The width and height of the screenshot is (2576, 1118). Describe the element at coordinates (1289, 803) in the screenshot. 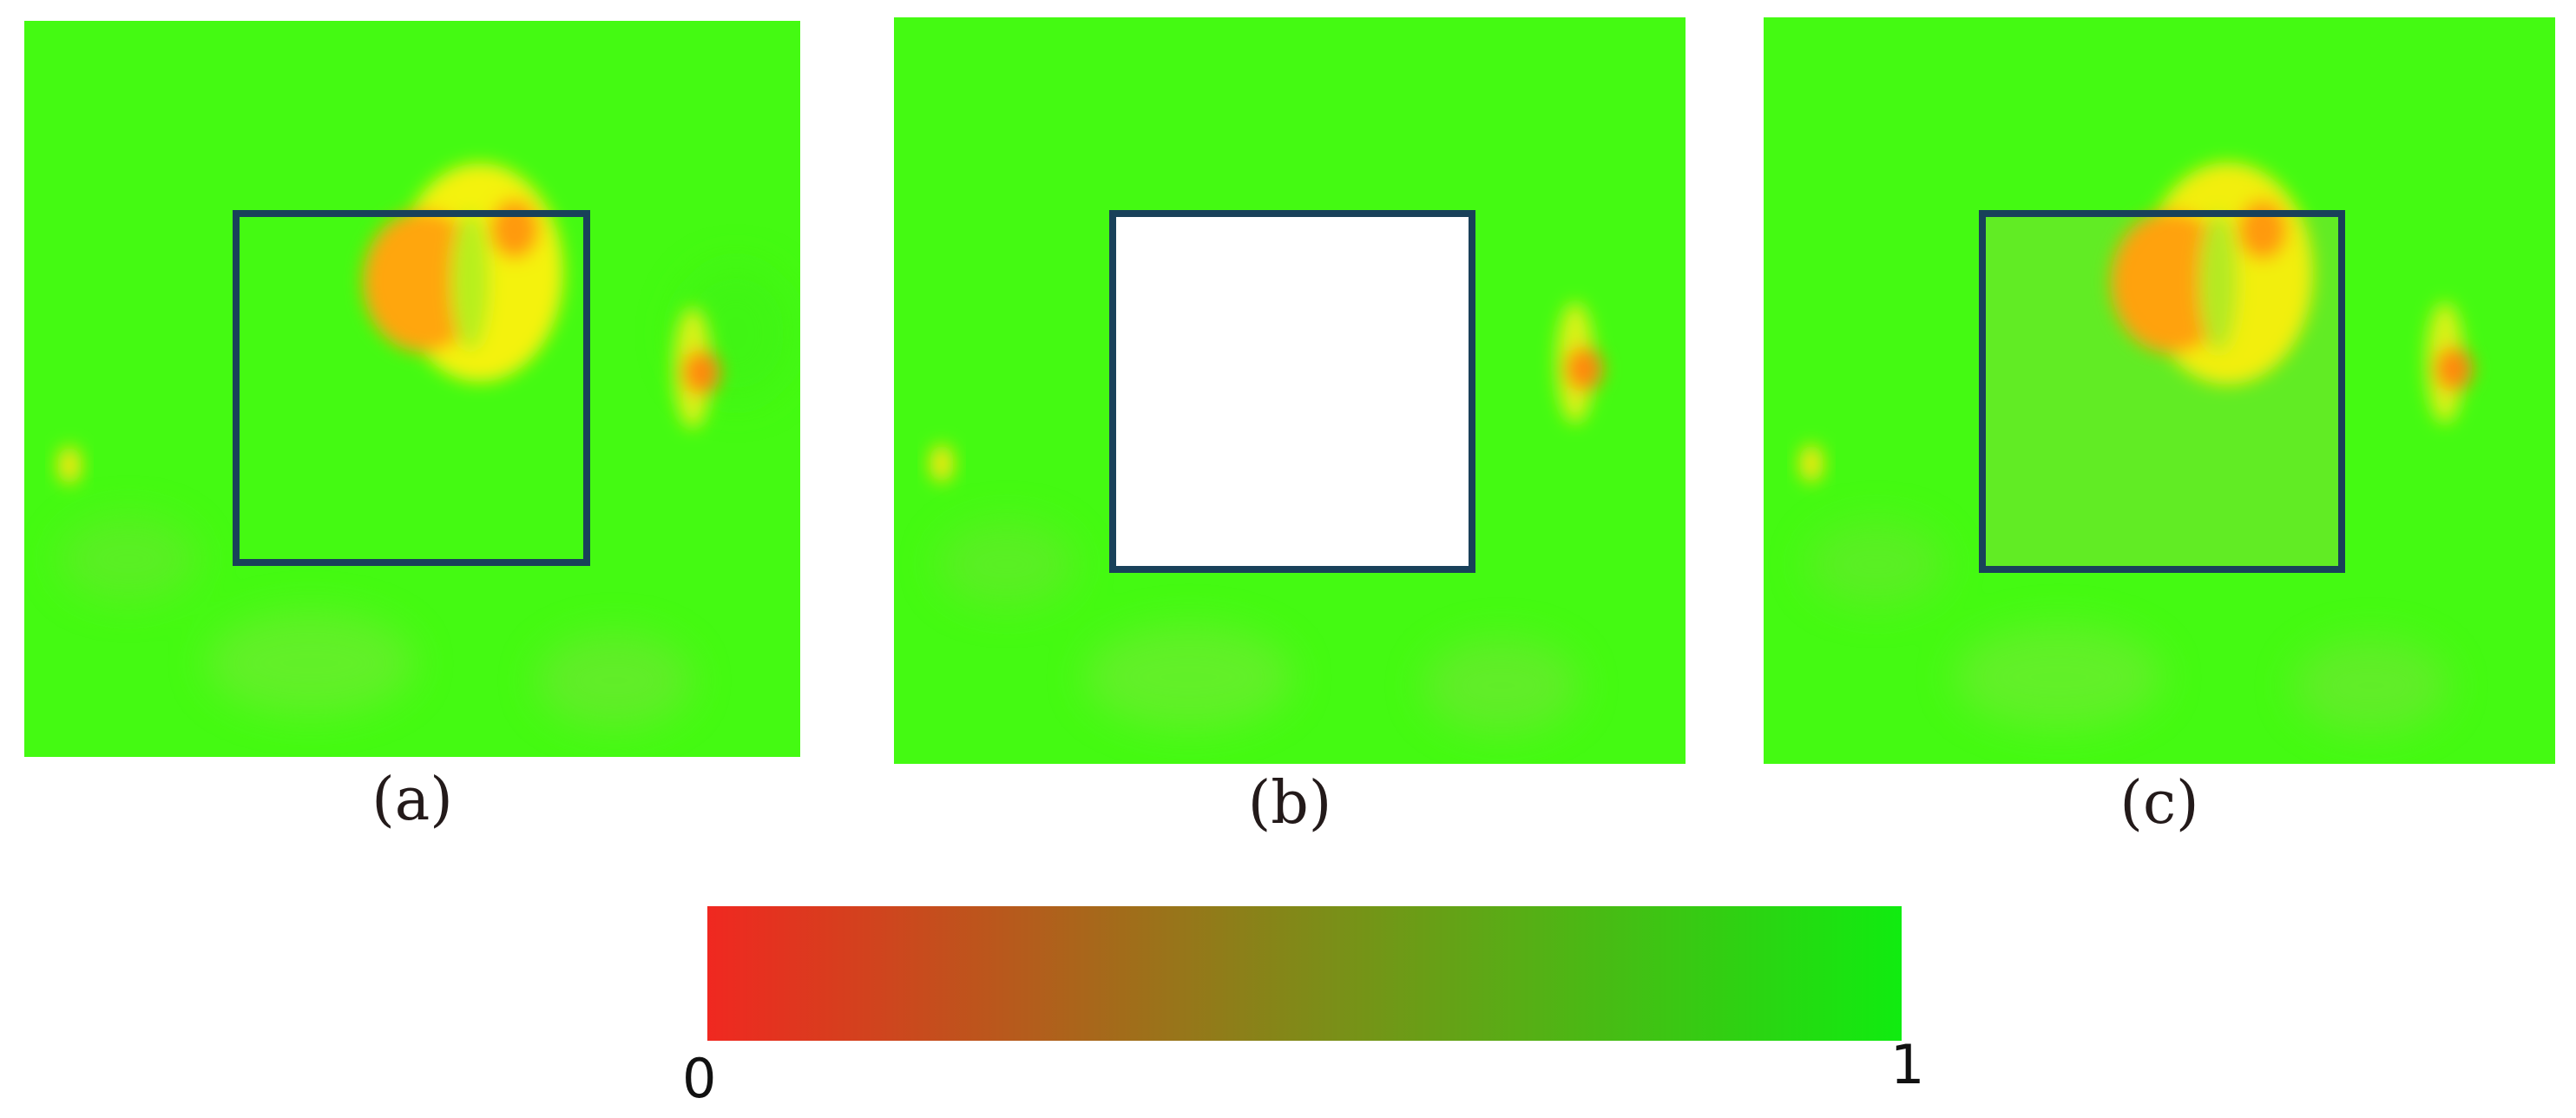

I see `caption-b: (b)` at that location.